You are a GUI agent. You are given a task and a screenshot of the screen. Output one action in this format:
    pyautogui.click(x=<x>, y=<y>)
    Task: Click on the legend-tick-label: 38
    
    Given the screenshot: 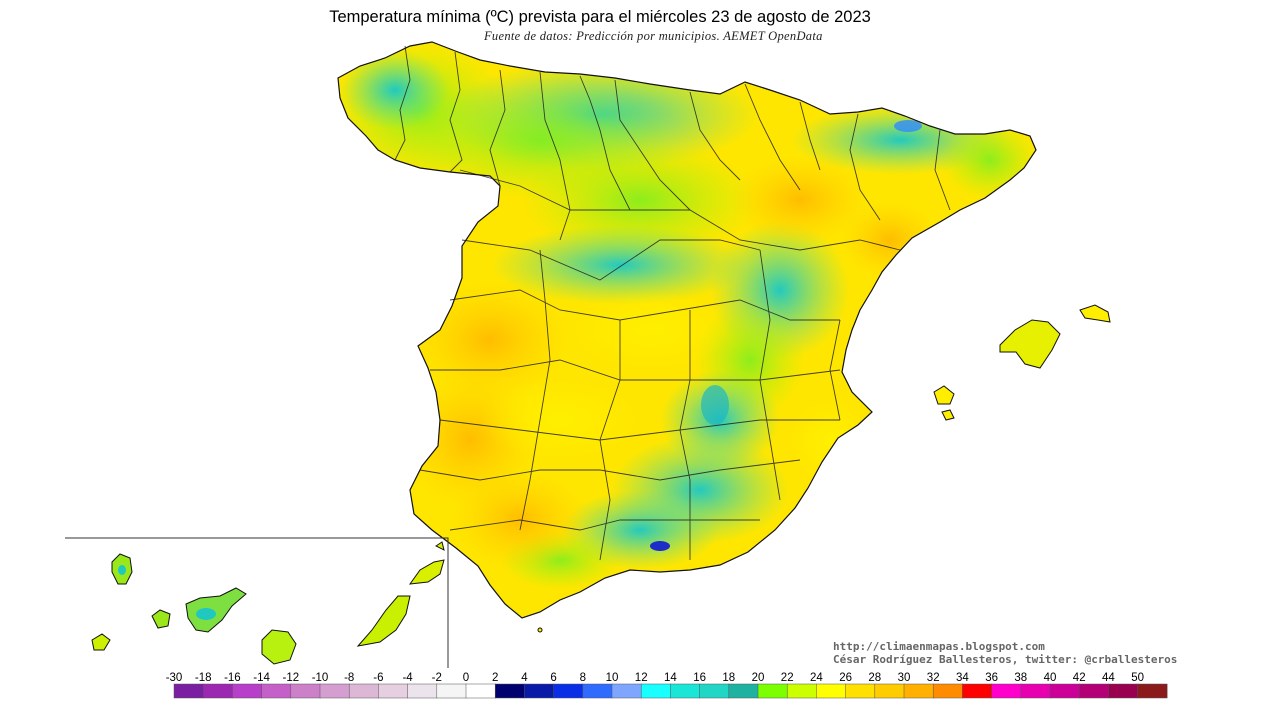 What is the action you would take?
    pyautogui.click(x=1020, y=678)
    